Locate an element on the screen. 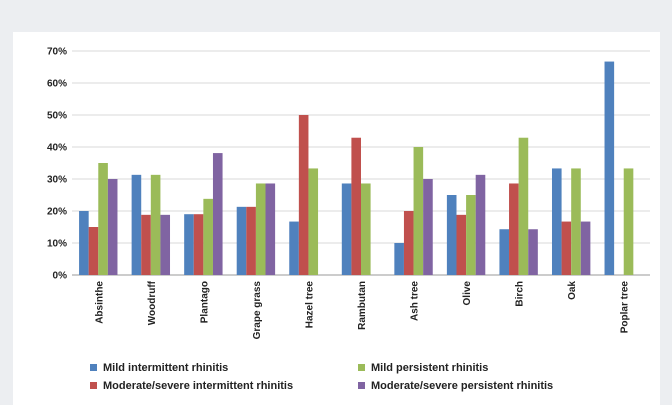 The image size is (672, 405). y-tick-label: 40% is located at coordinates (57, 148).